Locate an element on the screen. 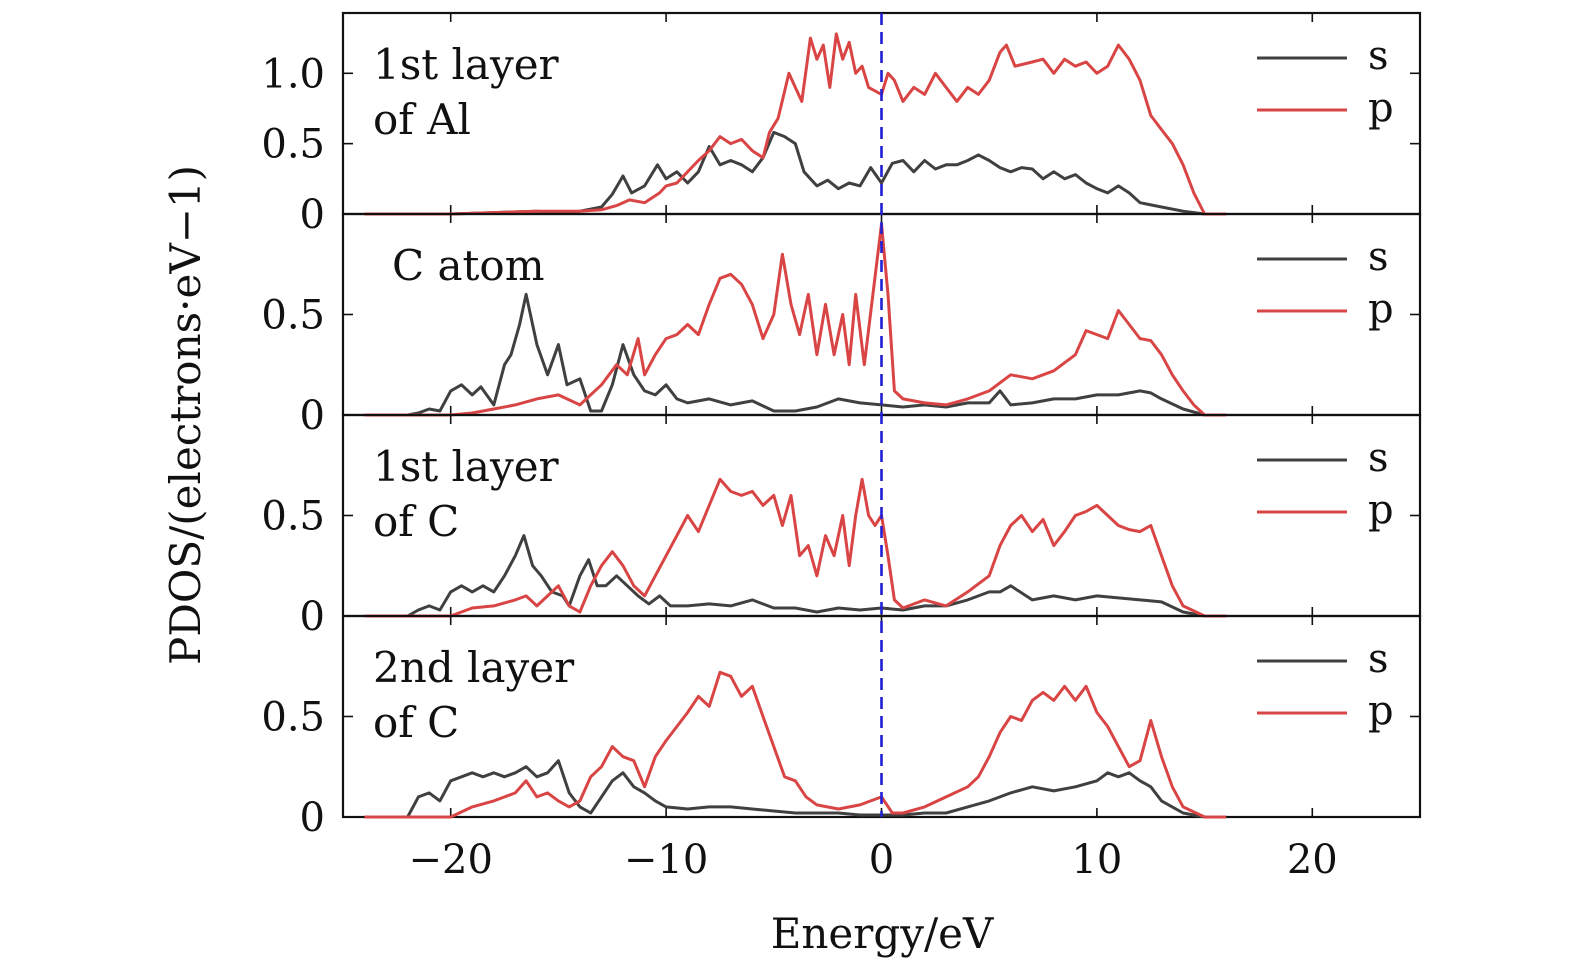 This screenshot has height=974, width=1575. x-tick-label: 0 is located at coordinates (881, 860).